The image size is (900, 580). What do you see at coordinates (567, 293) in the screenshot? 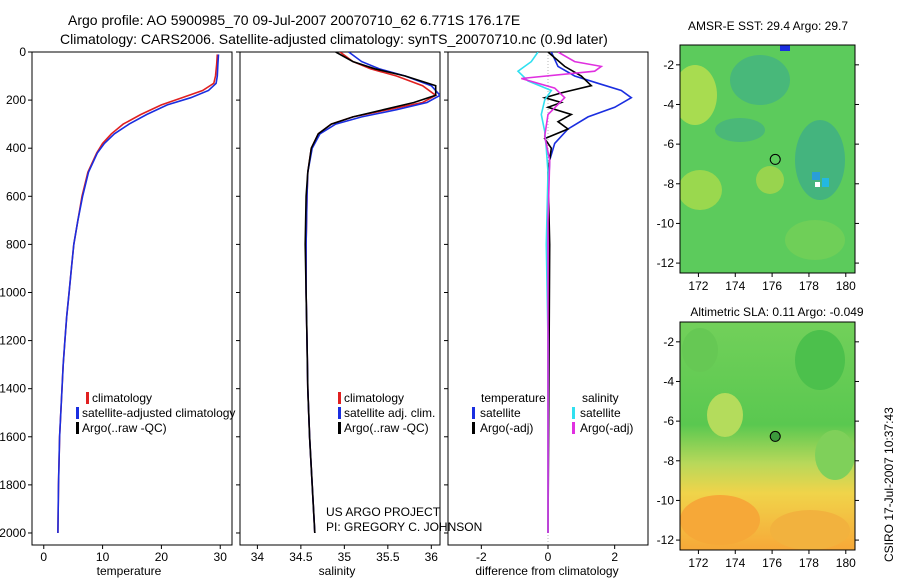
I see `series-t_argo` at bounding box center [567, 293].